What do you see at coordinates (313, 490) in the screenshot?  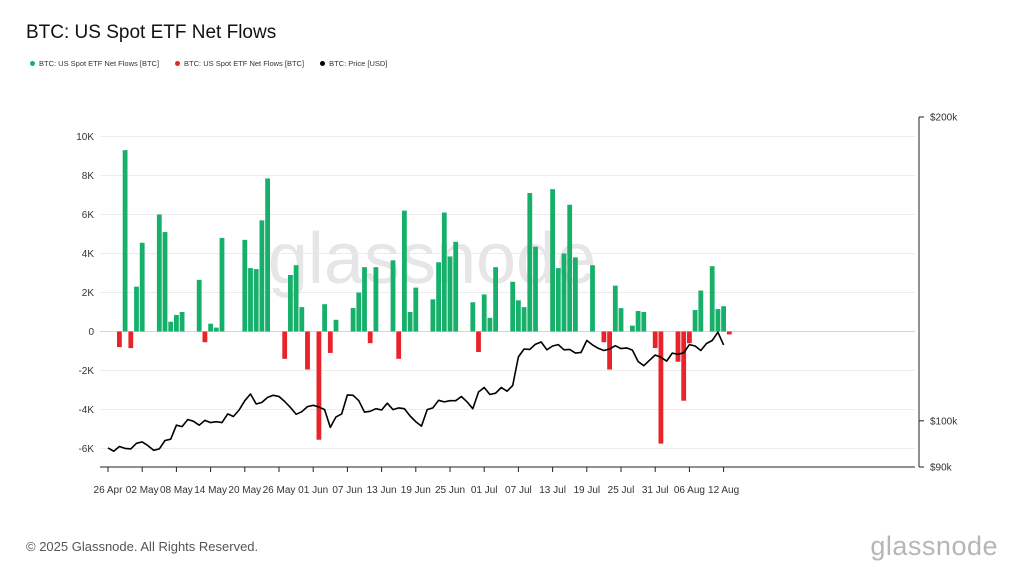 I see `x-tick-label: 01 Jun` at bounding box center [313, 490].